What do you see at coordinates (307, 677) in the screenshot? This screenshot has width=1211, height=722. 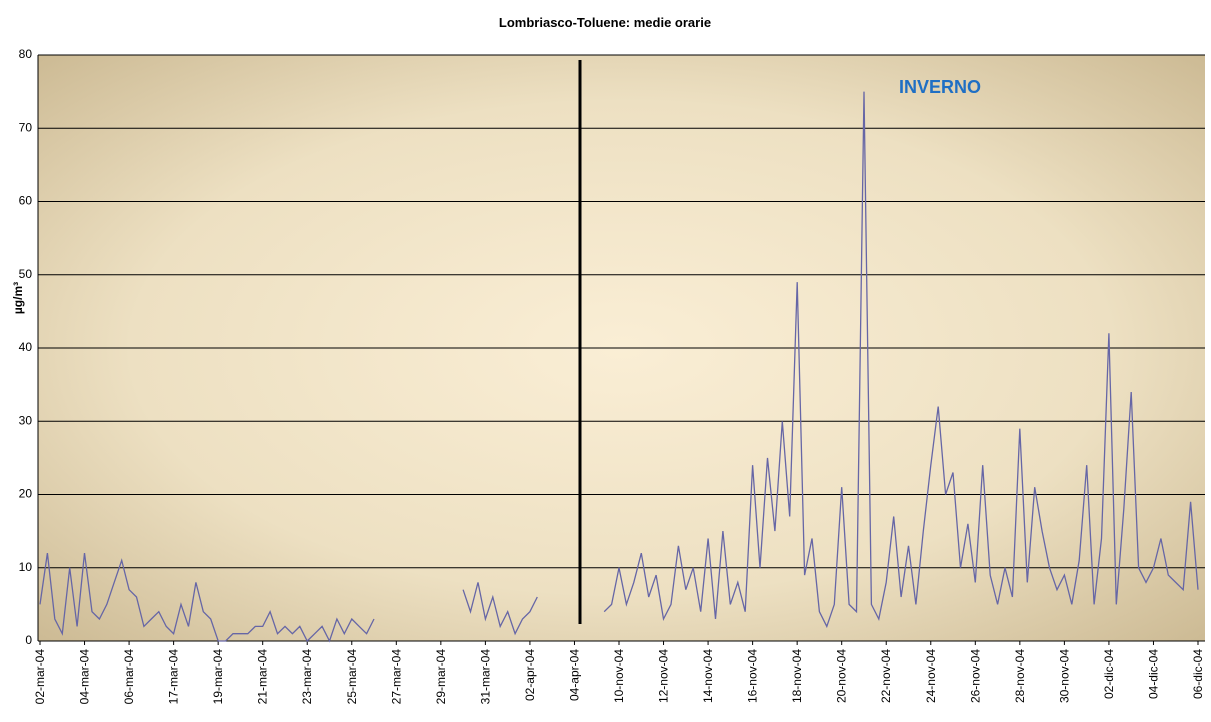 I see `x-tick-label: 23-mar-04` at bounding box center [307, 677].